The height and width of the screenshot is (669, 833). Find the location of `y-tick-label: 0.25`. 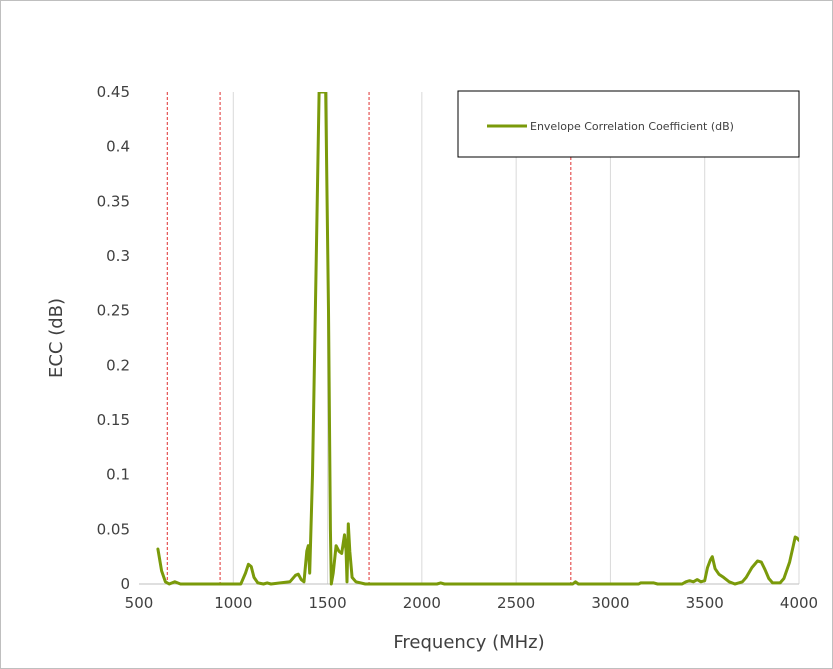

y-tick-label: 0.25 is located at coordinates (113, 311).